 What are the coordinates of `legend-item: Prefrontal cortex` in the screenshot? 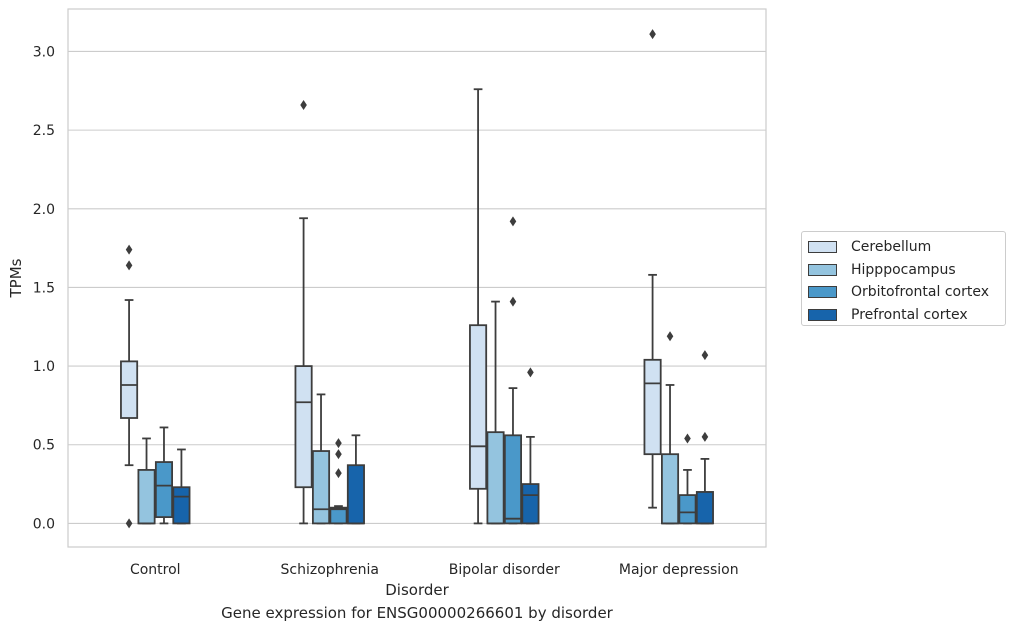 It's located at (906, 315).